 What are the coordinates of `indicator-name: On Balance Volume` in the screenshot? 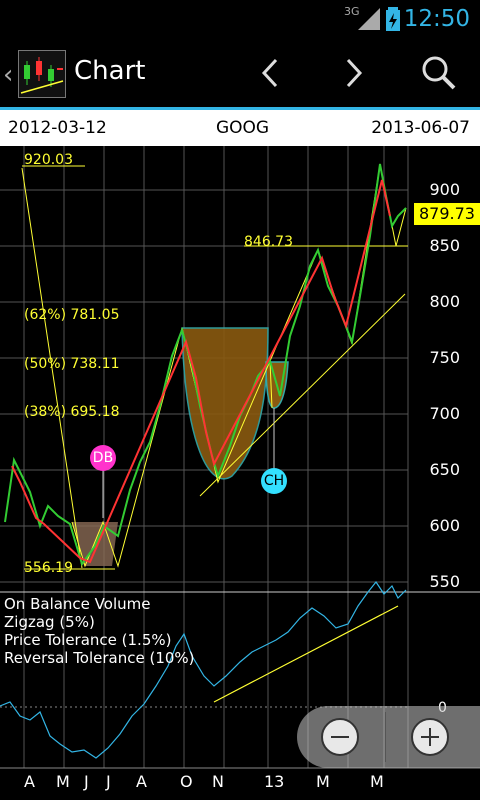 It's located at (77, 604).